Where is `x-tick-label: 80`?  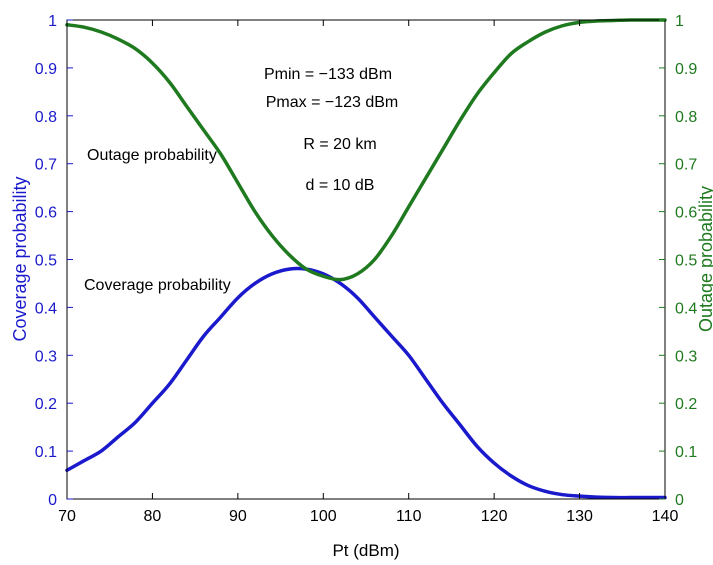
x-tick-label: 80 is located at coordinates (153, 516).